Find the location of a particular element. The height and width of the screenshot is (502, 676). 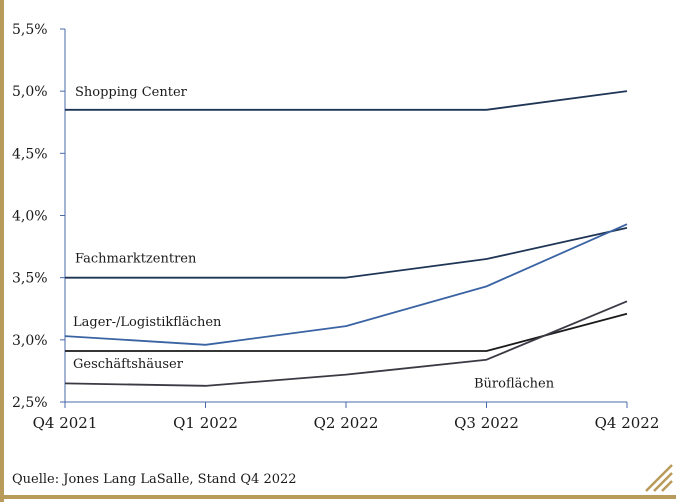

series-label: Shopping Center is located at coordinates (131, 92).